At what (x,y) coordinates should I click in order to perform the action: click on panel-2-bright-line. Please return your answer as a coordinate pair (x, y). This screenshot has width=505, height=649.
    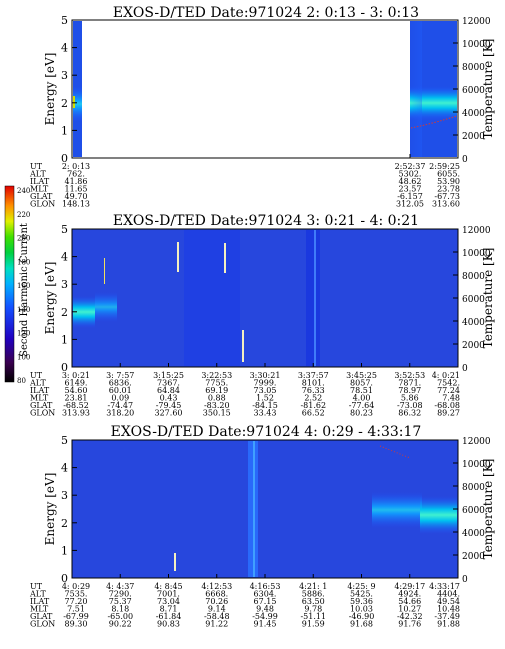
    Looking at the image, I should click on (315, 298).